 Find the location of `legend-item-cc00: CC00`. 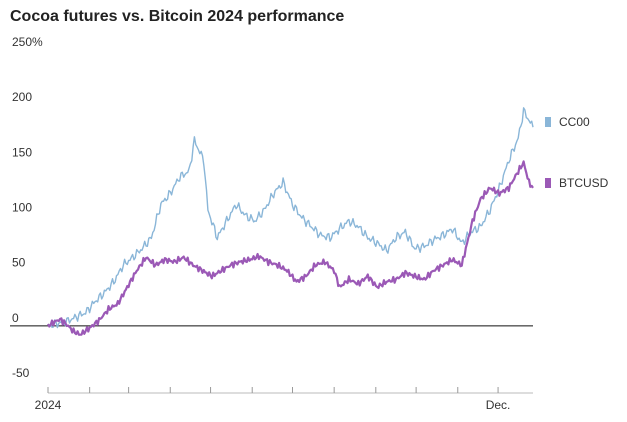

legend-item-cc00: CC00 is located at coordinates (567, 122).